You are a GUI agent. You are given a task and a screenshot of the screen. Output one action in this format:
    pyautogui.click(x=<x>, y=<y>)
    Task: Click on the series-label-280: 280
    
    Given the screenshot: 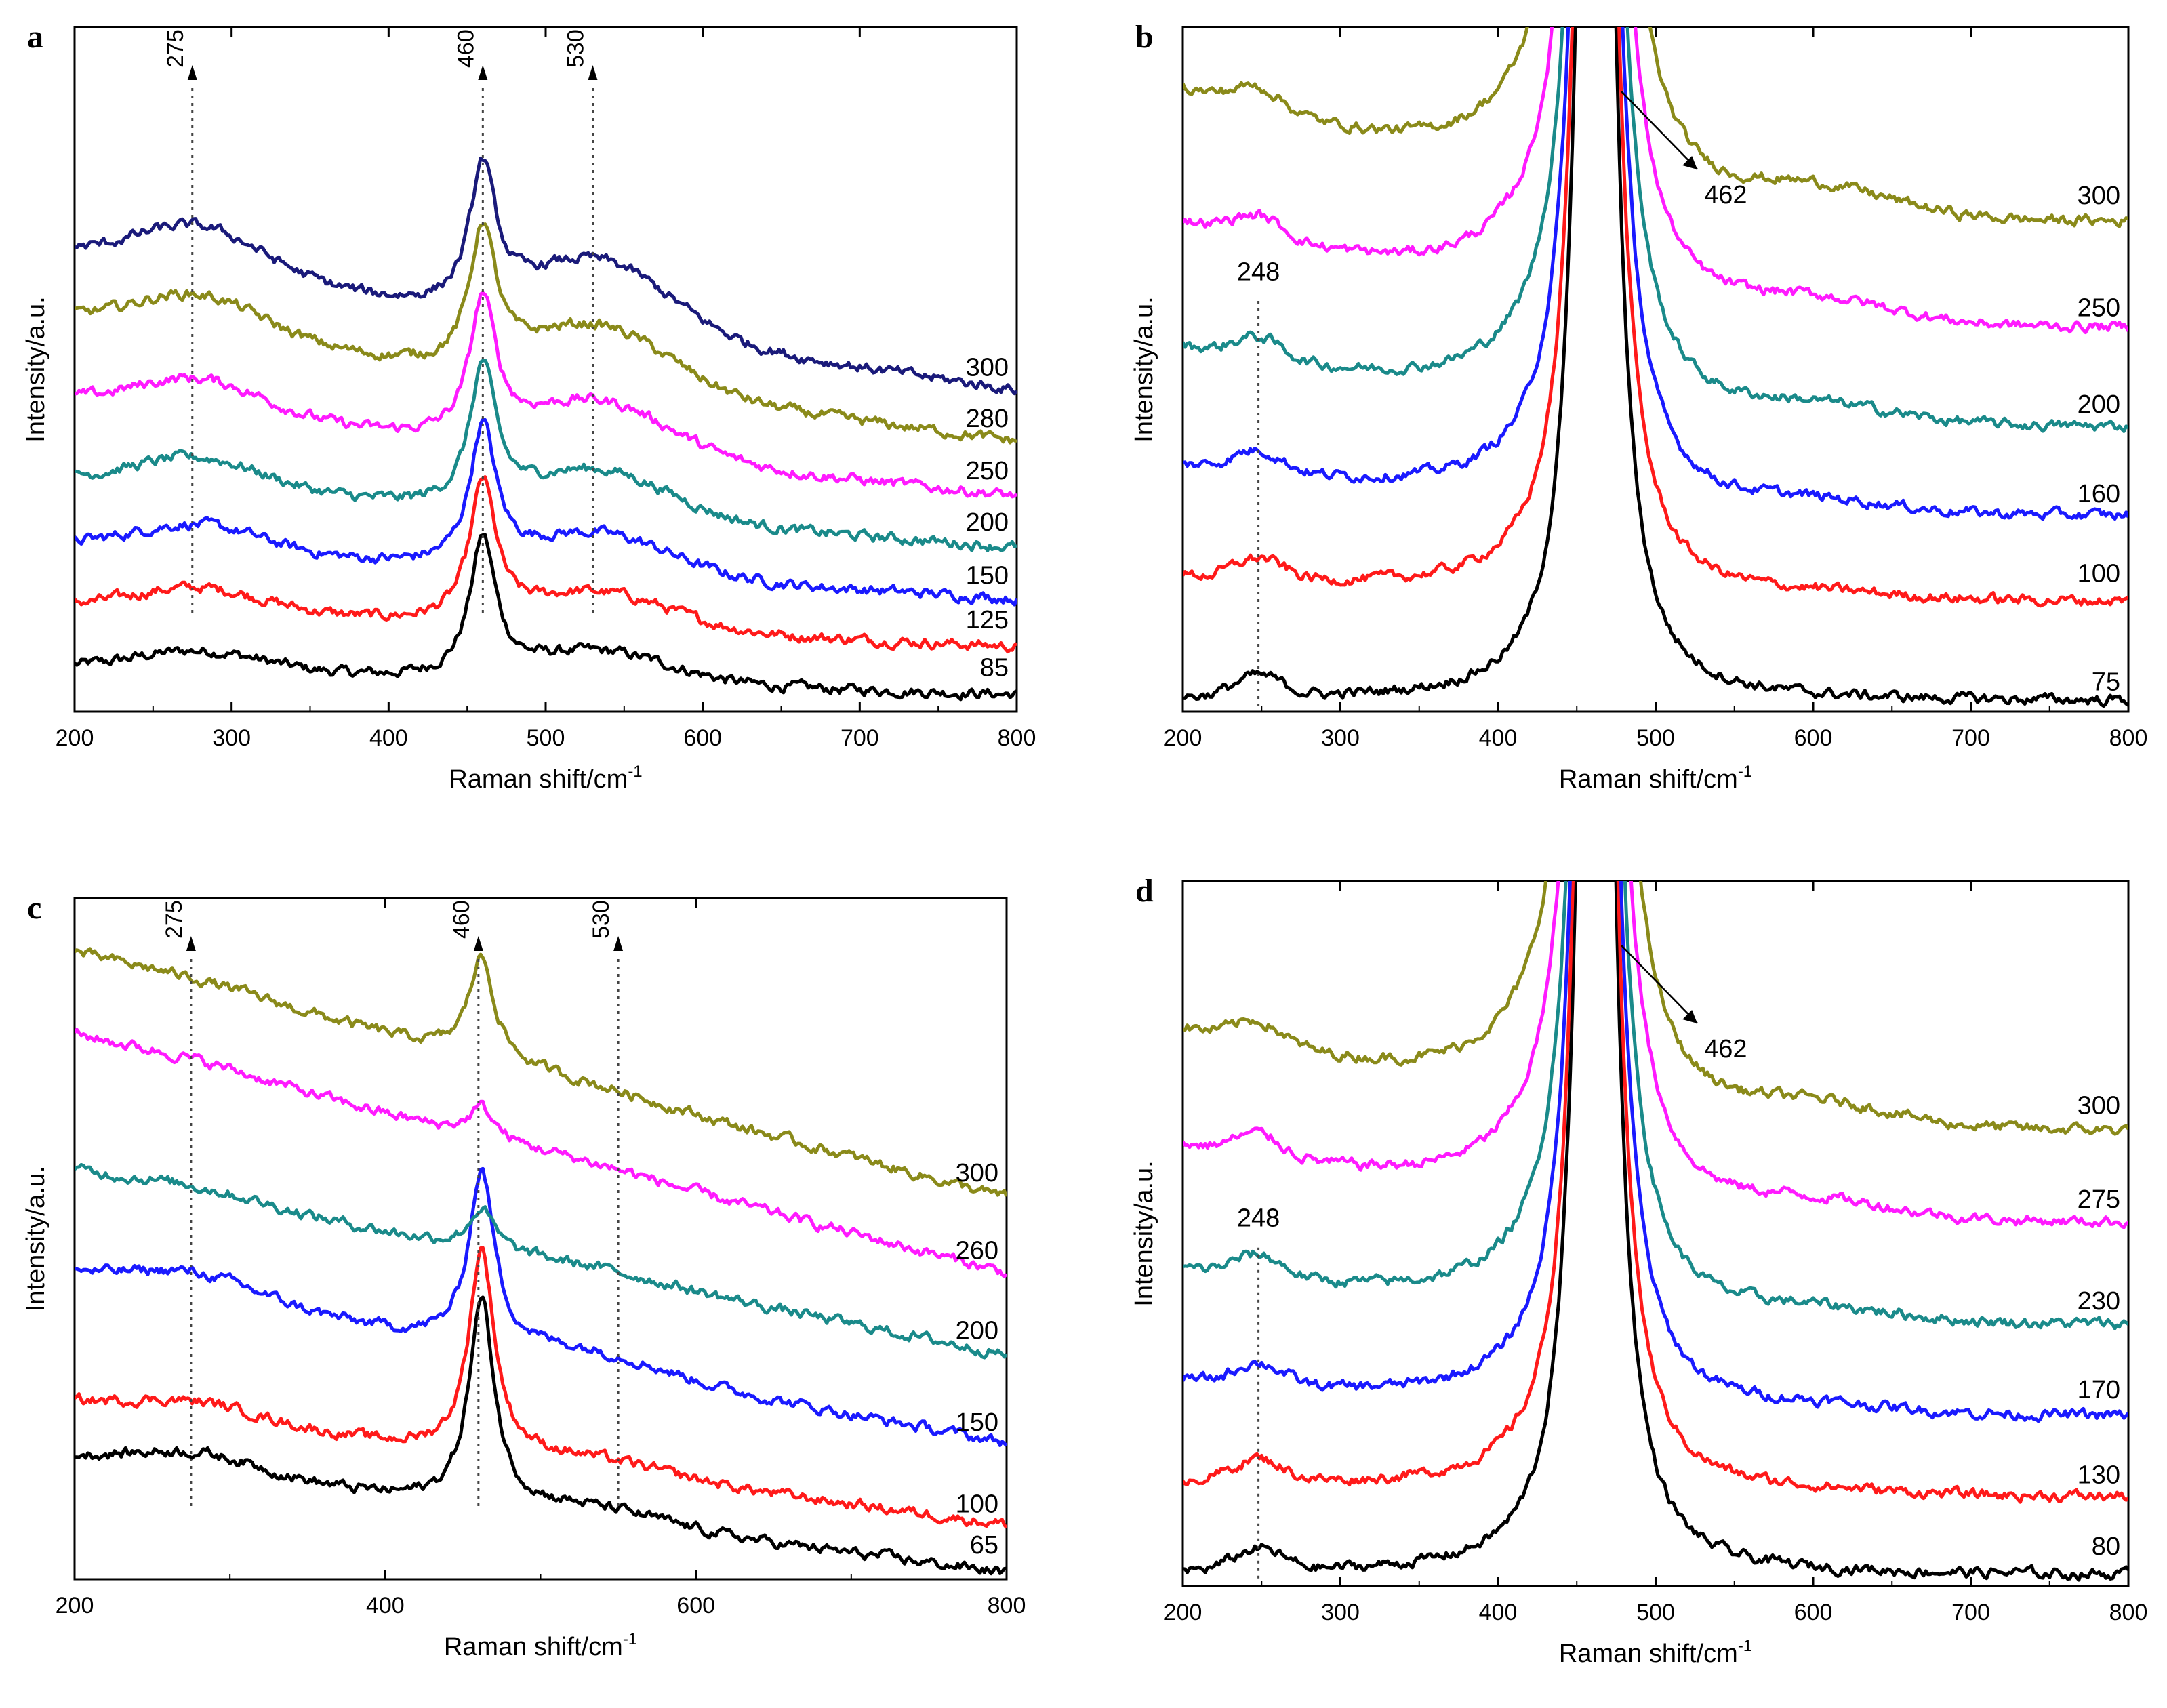 What is the action you would take?
    pyautogui.click(x=988, y=419)
    